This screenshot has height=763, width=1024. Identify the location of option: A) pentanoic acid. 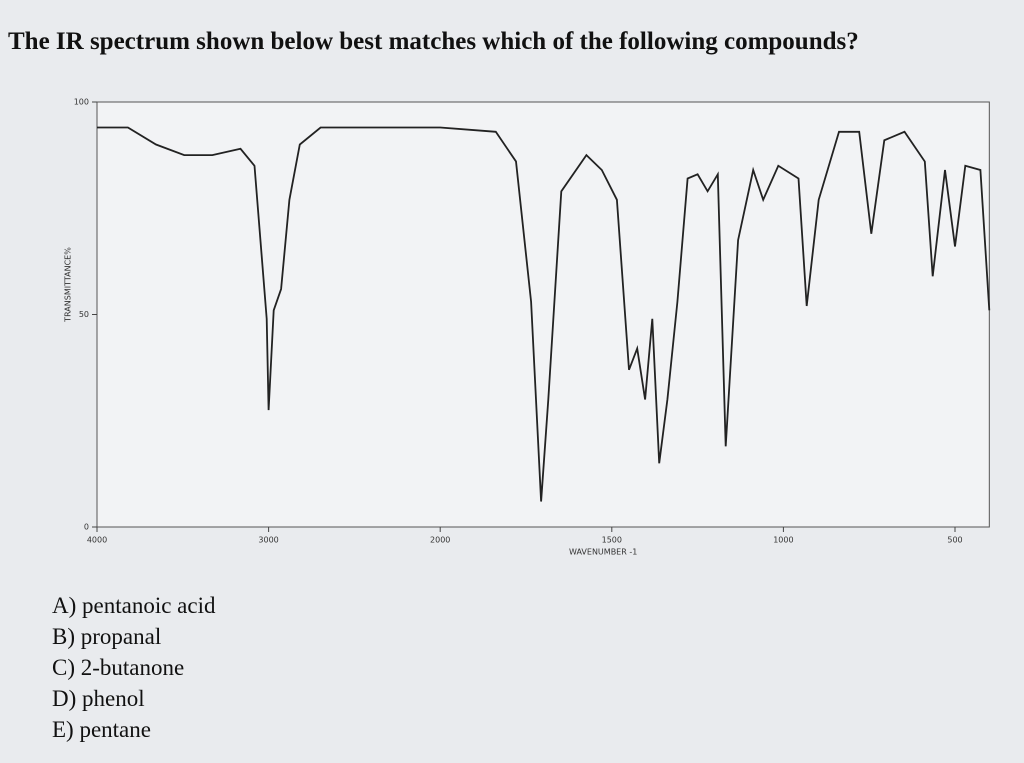
(134, 605).